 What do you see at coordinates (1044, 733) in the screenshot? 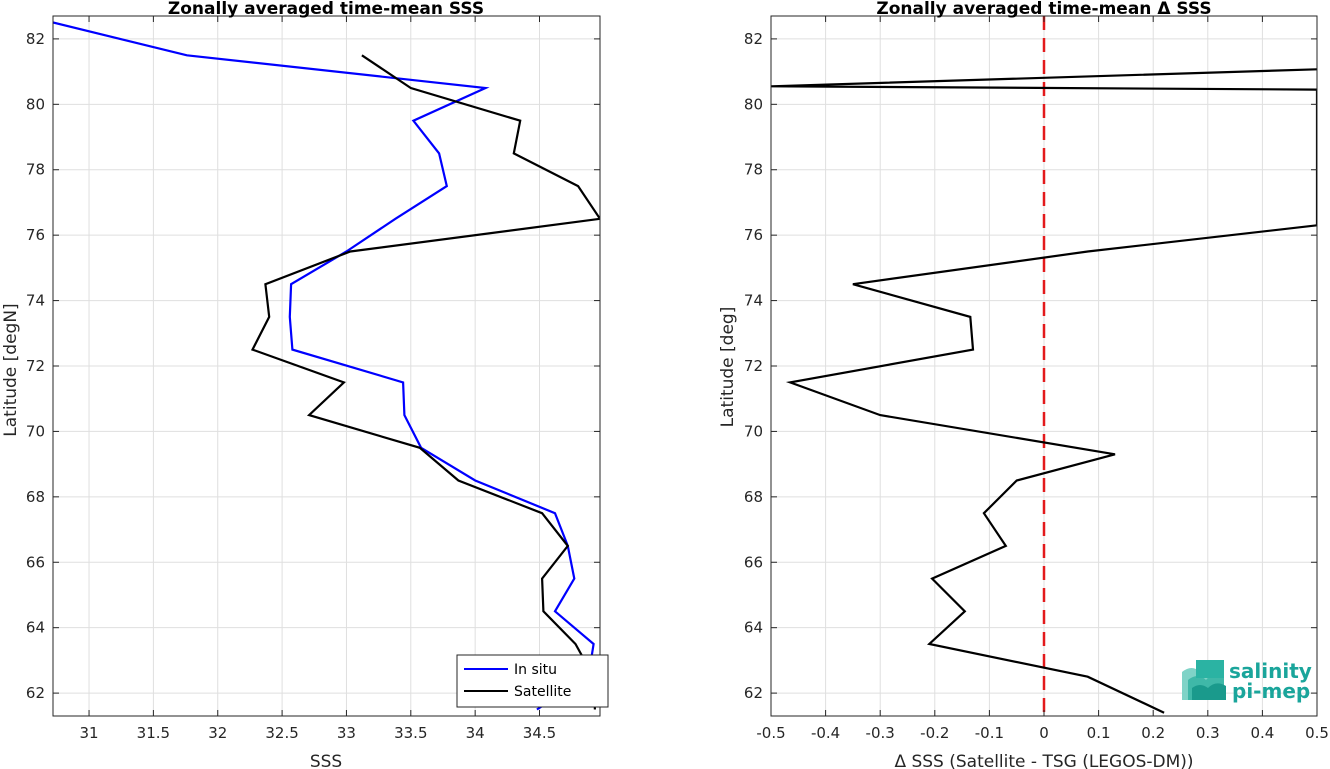
I see `delta-sss-xtick-label: 0` at bounding box center [1044, 733].